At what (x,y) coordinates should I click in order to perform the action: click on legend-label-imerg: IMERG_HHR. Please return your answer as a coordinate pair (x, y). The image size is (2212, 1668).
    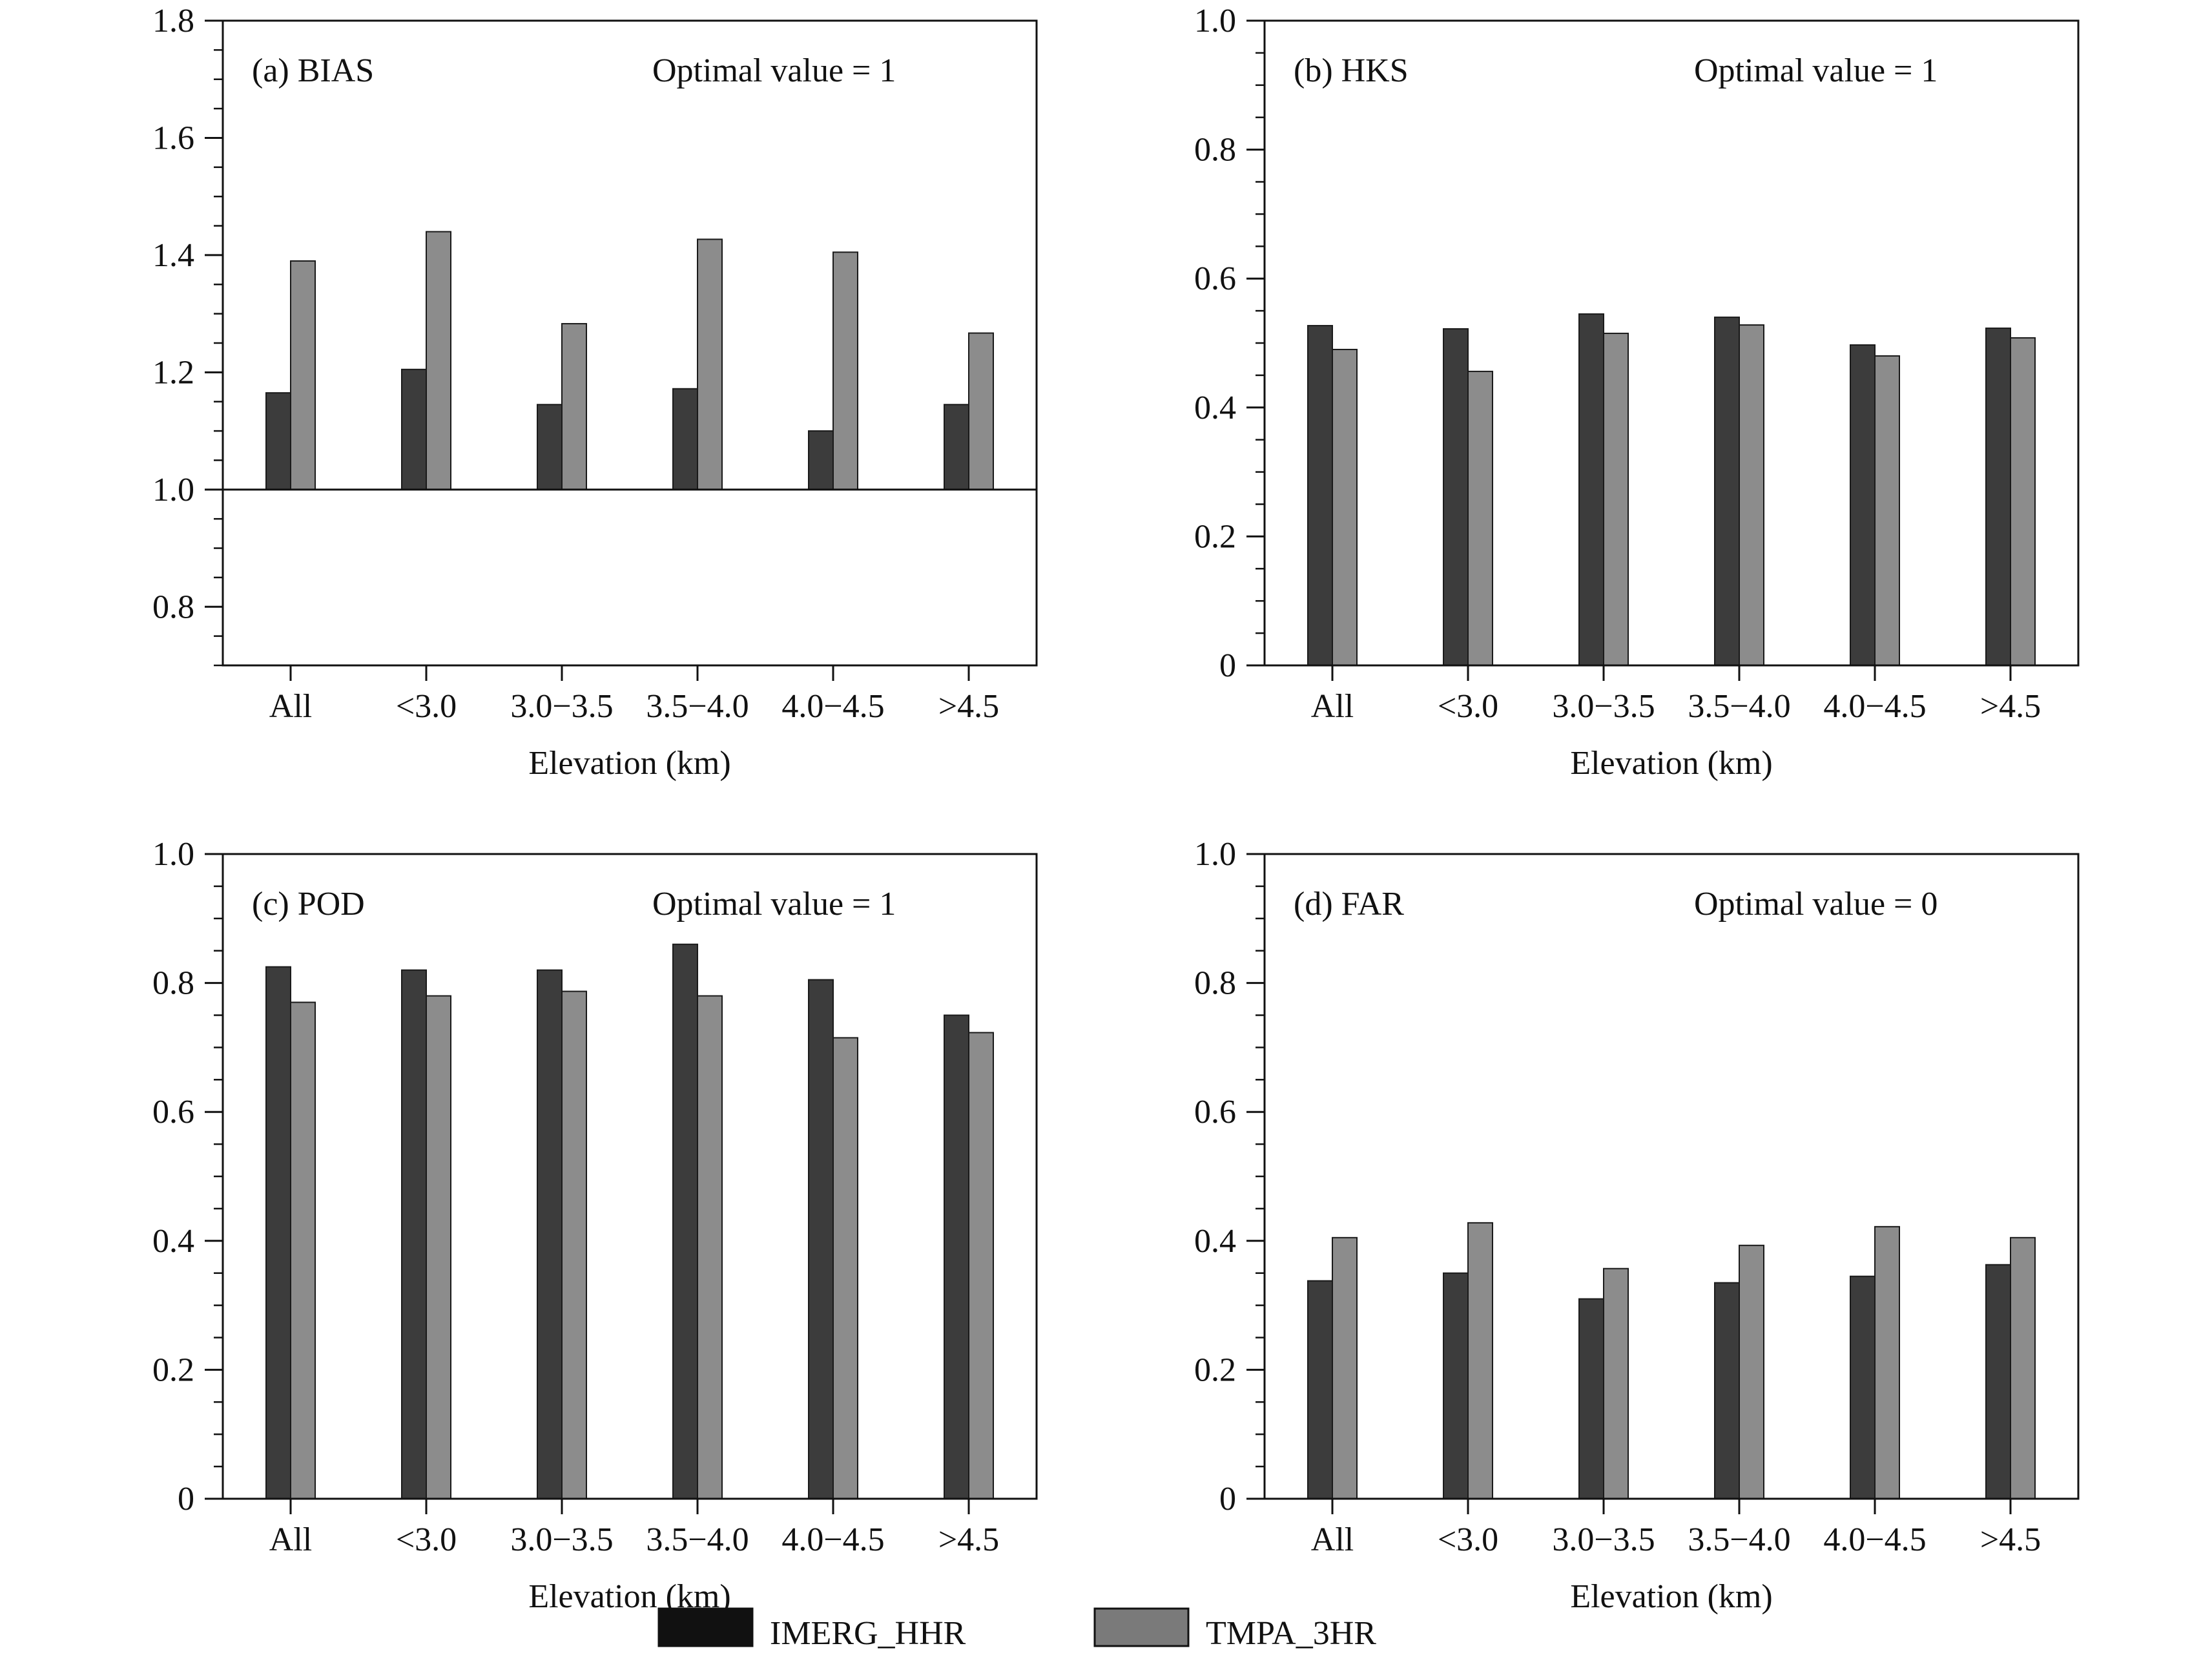
    Looking at the image, I should click on (868, 1633).